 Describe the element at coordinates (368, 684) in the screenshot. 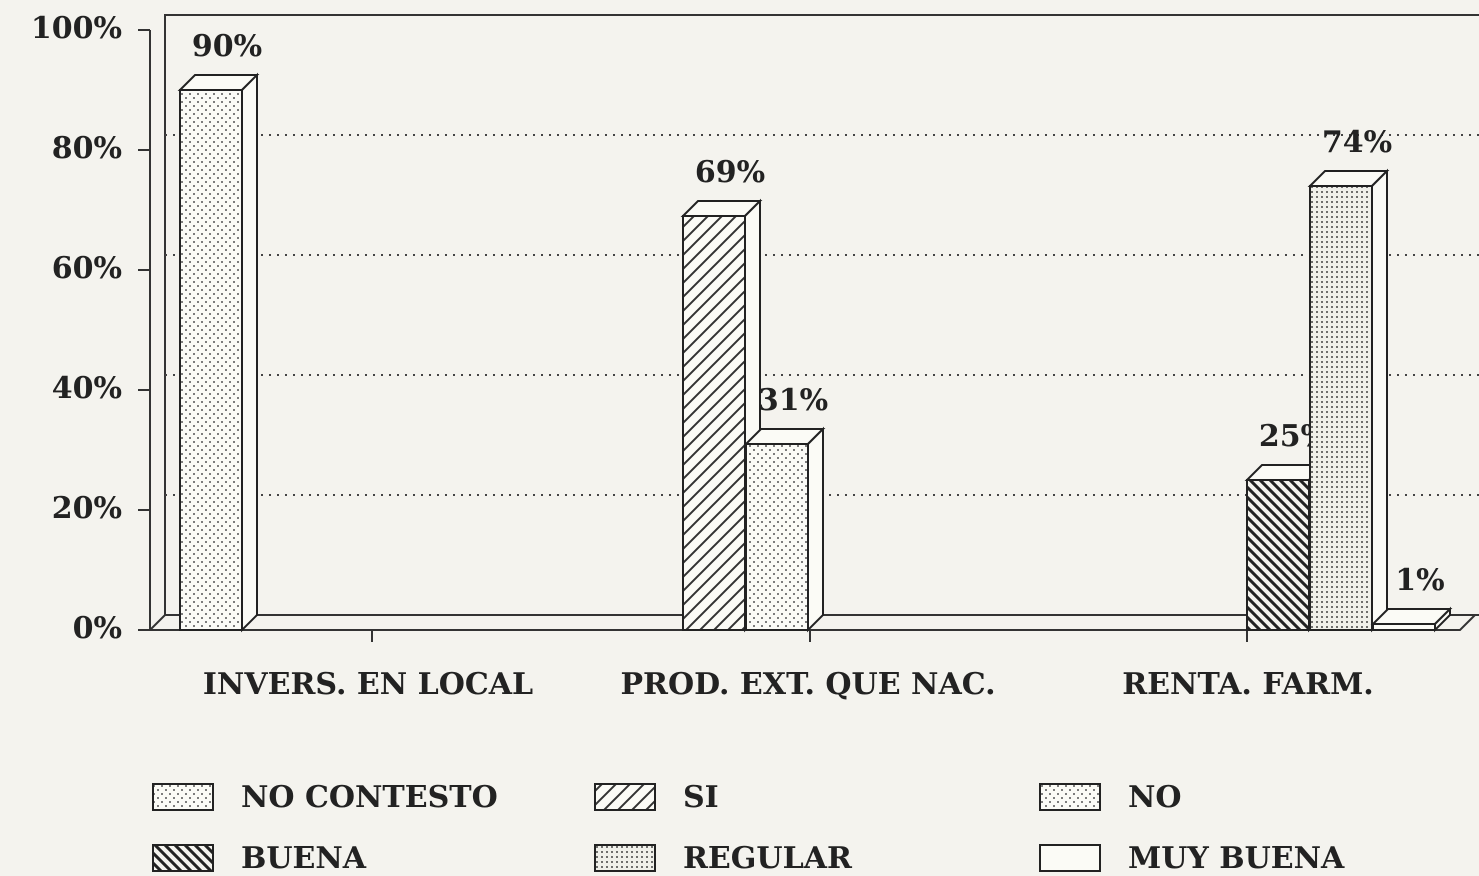

I see `x-tick-label: INVERS. EN LOCAL` at that location.